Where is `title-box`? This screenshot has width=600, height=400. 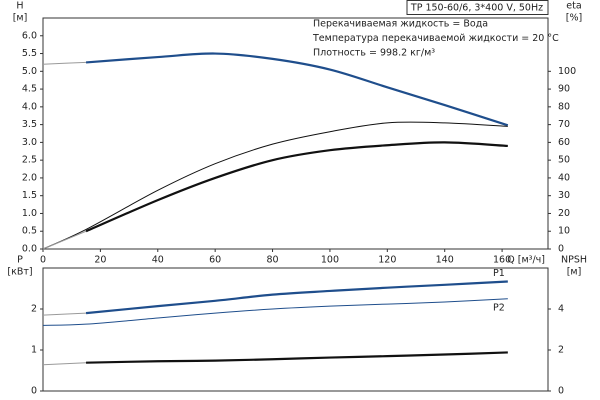
title-box is located at coordinates (477, 7).